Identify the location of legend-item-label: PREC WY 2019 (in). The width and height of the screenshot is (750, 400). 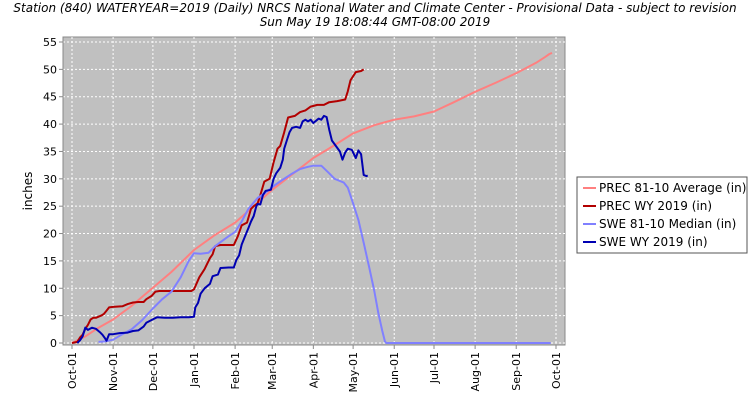
(655, 206).